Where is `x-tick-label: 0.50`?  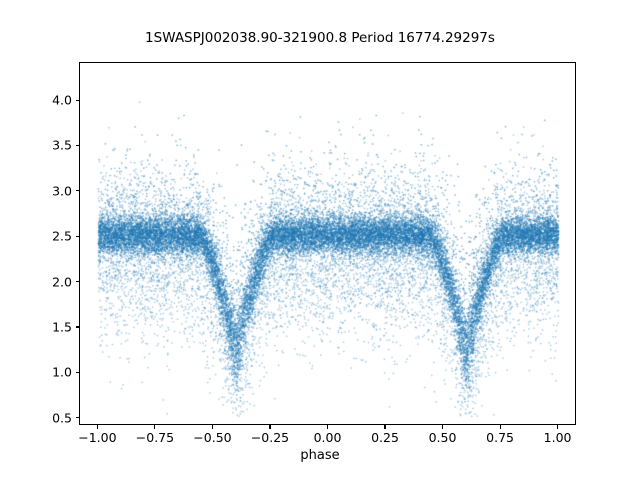
x-tick-label: 0.50 is located at coordinates (442, 437).